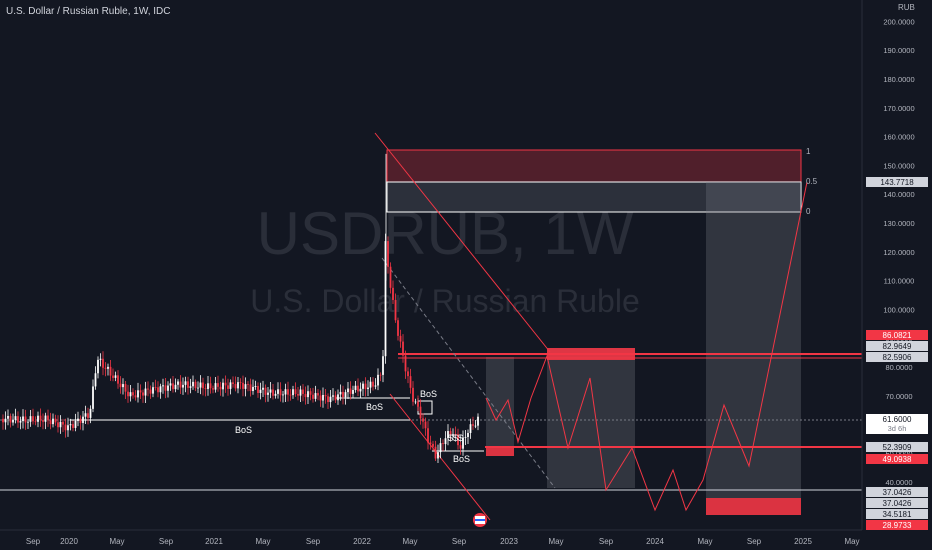 The width and height of the screenshot is (932, 550). Describe the element at coordinates (808, 151) in the screenshot. I see `fib-level-1: 1` at that location.